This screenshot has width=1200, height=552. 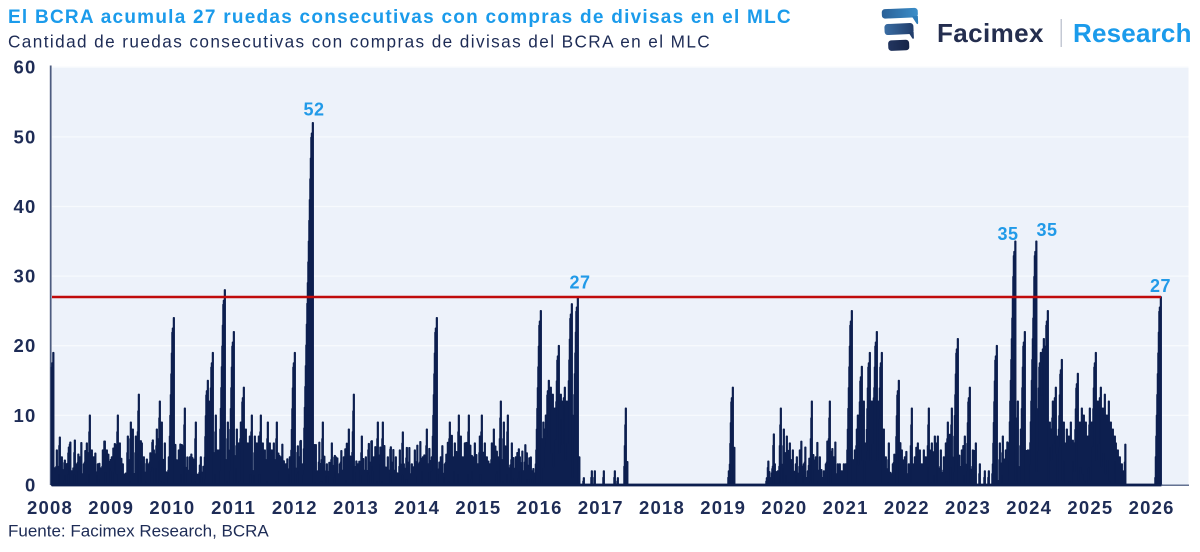 I want to click on svg-text: Research, so click(x=1132, y=33).